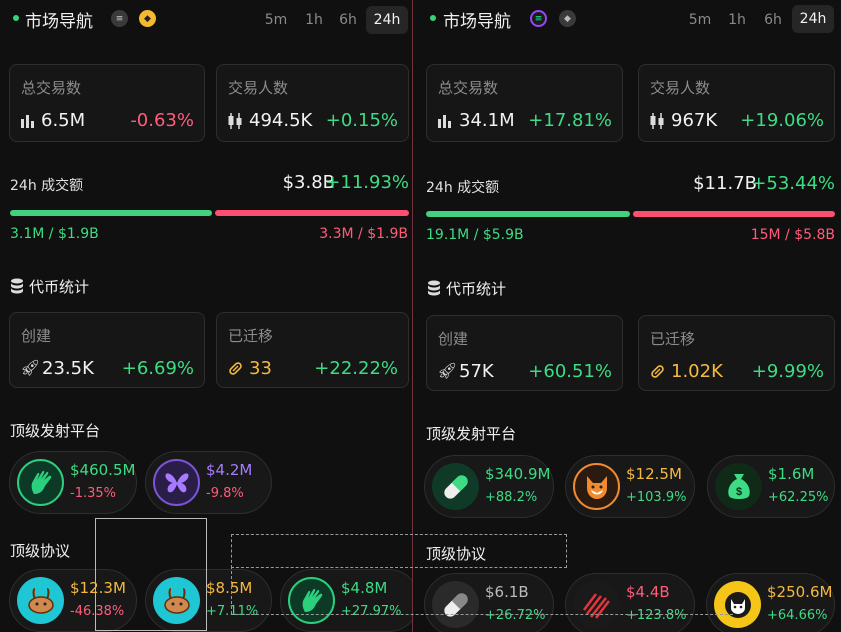 The width and height of the screenshot is (841, 632). Describe the element at coordinates (770, 602) in the screenshot. I see `protocol-item: $250.6M +64.66%` at that location.